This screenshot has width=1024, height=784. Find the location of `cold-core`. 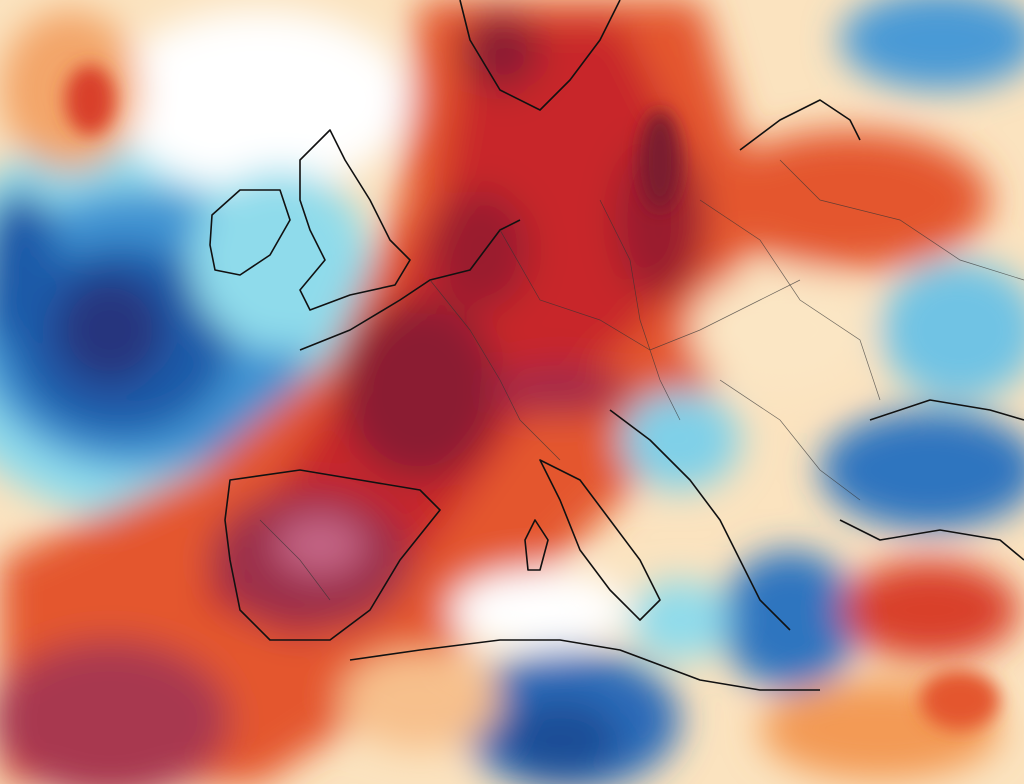

cold-core is located at coordinates (110, 330).